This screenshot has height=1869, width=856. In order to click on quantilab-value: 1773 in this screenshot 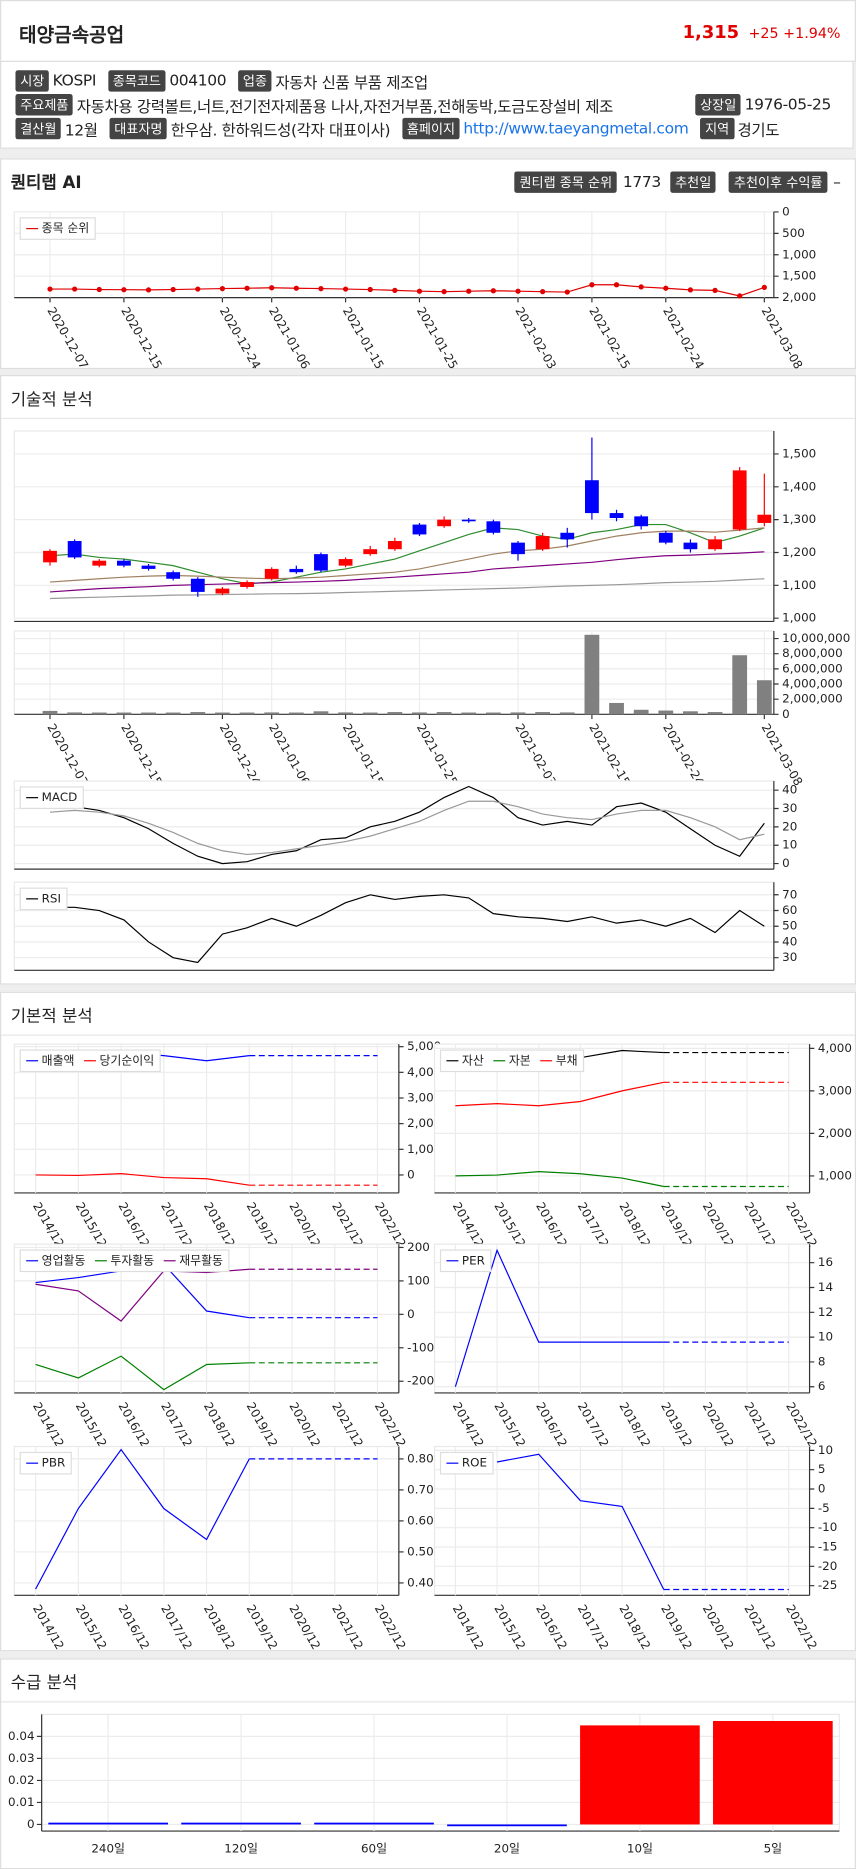, I will do `click(641, 182)`.